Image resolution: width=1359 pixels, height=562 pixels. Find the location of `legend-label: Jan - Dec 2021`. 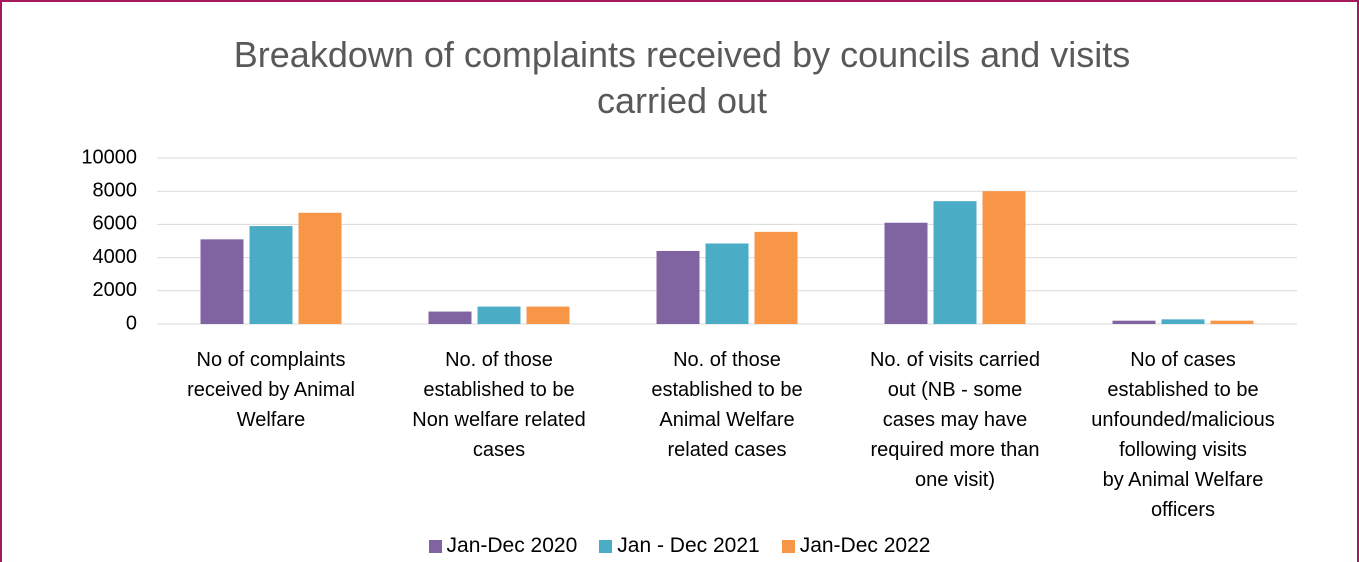

legend-label: Jan - Dec 2021 is located at coordinates (688, 545).